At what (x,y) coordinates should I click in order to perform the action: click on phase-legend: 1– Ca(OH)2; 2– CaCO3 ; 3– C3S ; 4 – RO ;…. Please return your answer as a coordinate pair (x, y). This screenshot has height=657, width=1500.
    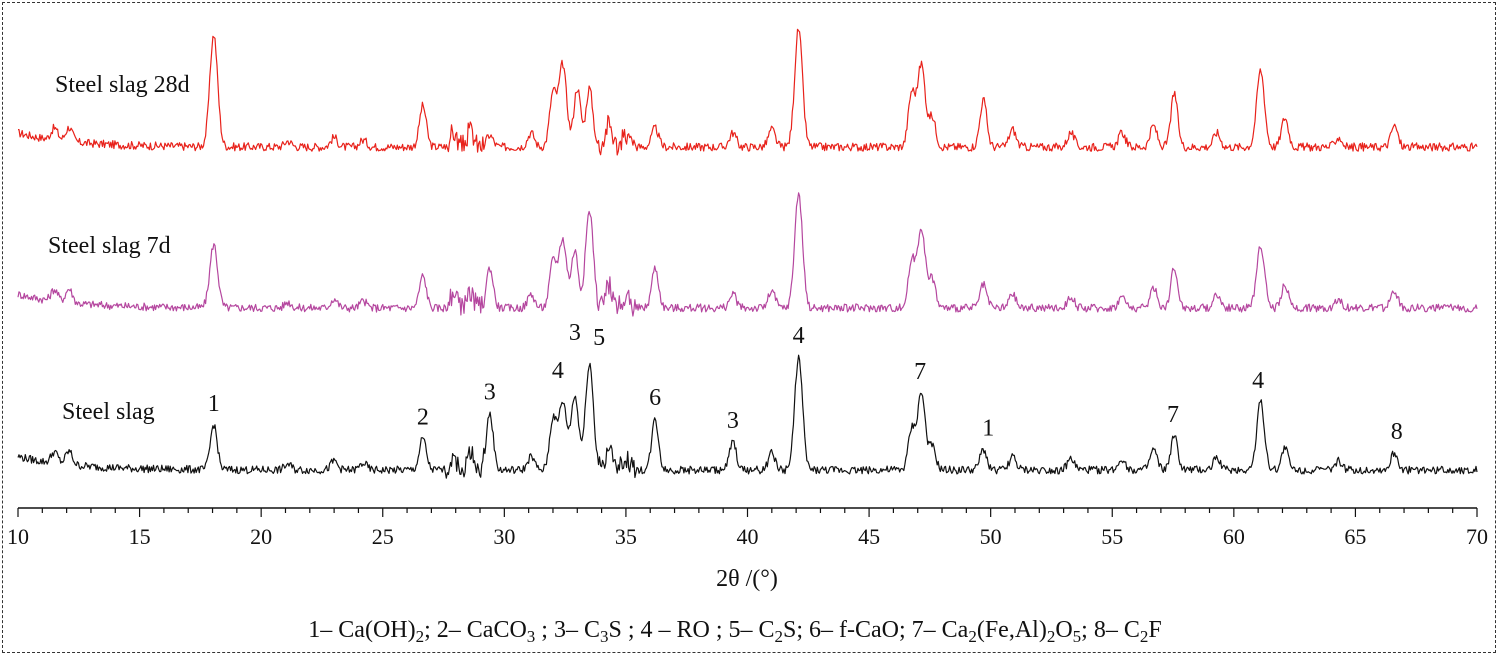
    Looking at the image, I should click on (734, 631).